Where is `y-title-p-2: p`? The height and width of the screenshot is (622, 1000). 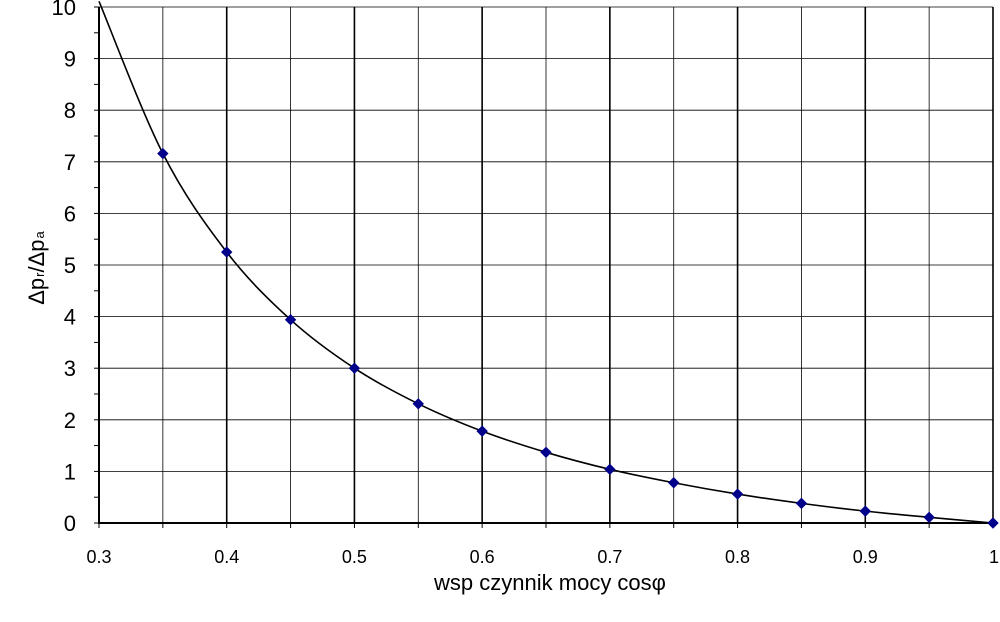
y-title-p-2: p is located at coordinates (36, 245).